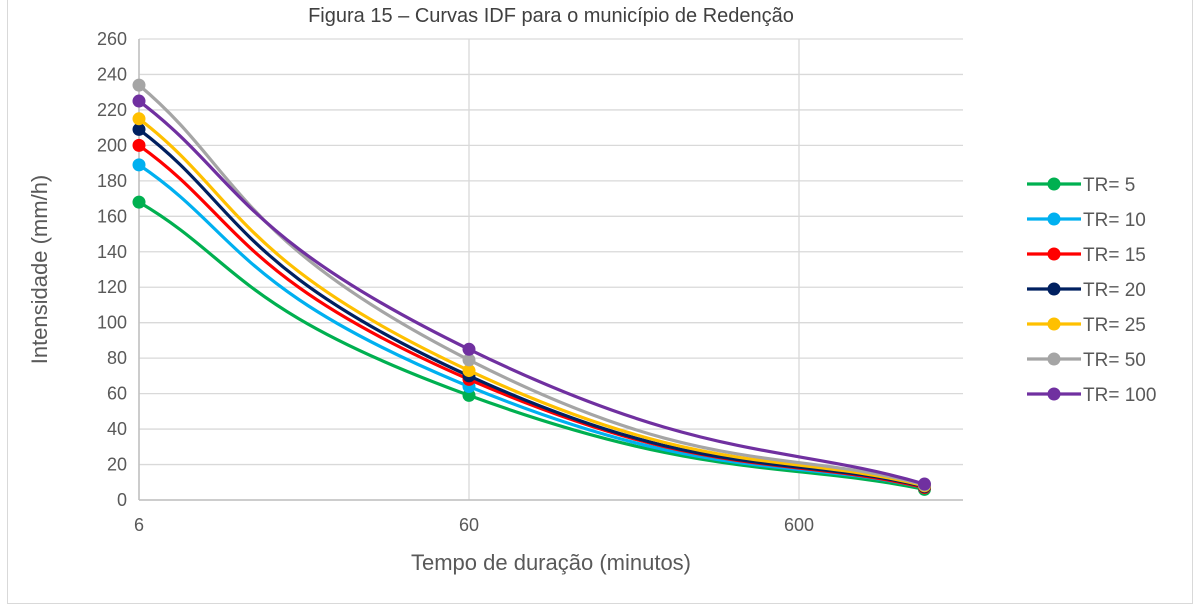  I want to click on x-tick-label: 60, so click(469, 525).